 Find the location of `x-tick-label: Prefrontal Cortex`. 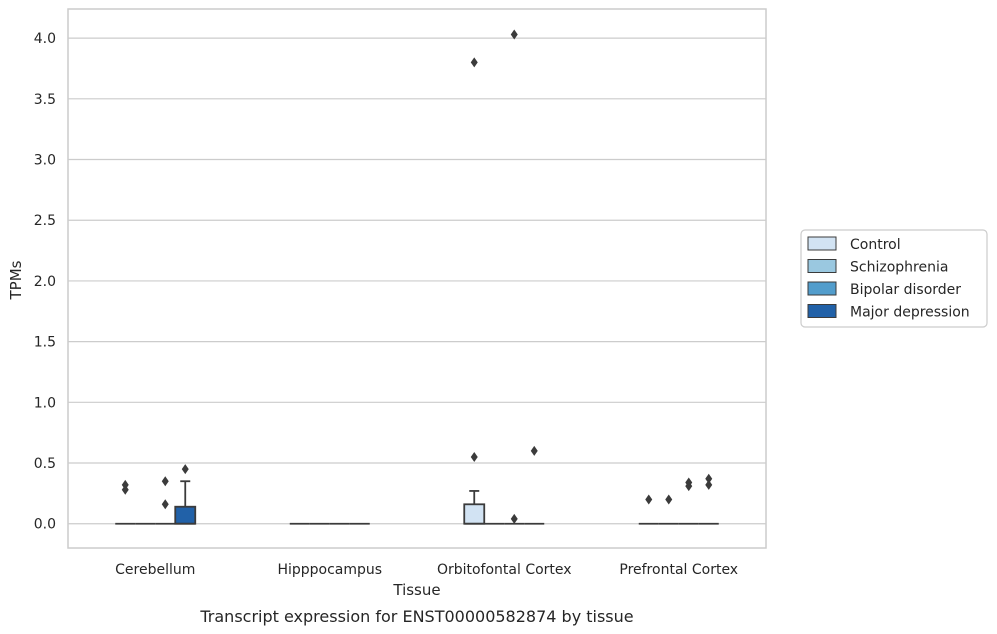

x-tick-label: Prefrontal Cortex is located at coordinates (678, 570).